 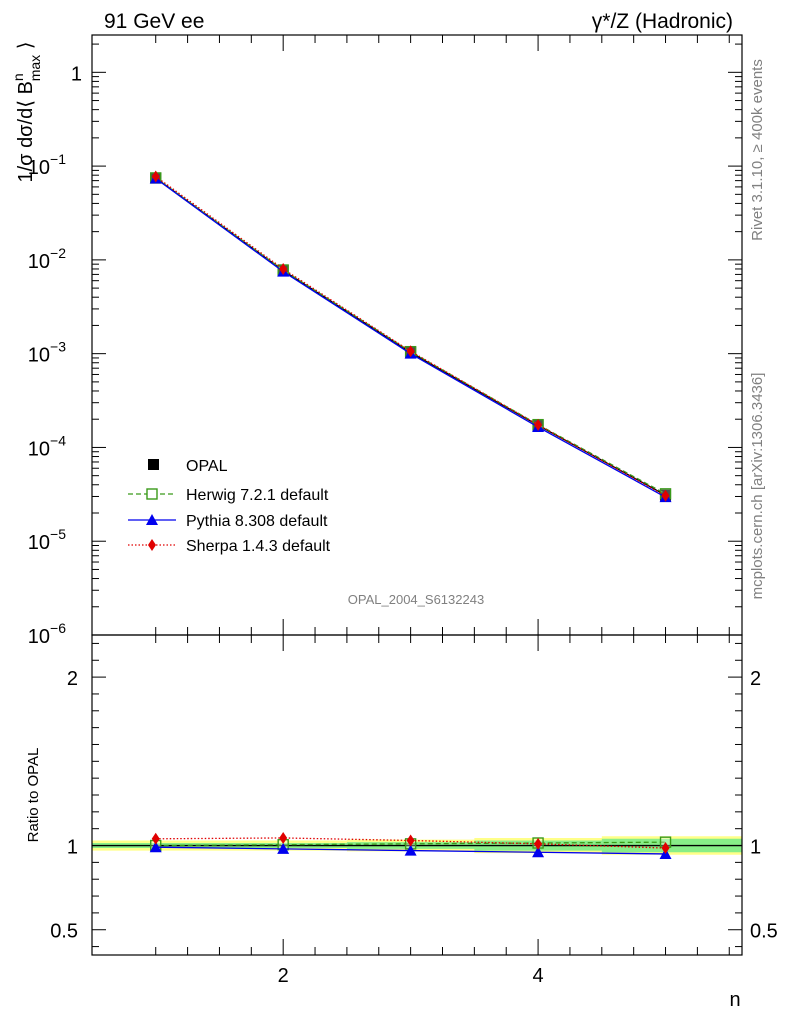 What do you see at coordinates (58, 159) in the screenshot?
I see `y-tick-exponent: −1` at bounding box center [58, 159].